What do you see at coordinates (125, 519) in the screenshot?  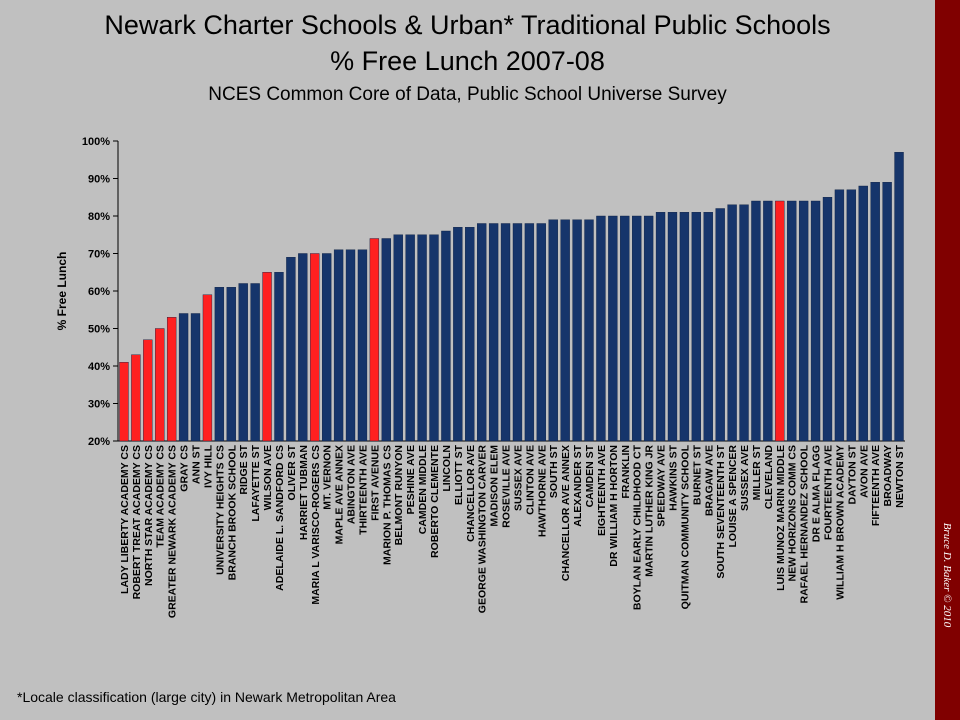 I see `x-tick-label: LADY LIBERTY ACADEMY CS` at bounding box center [125, 519].